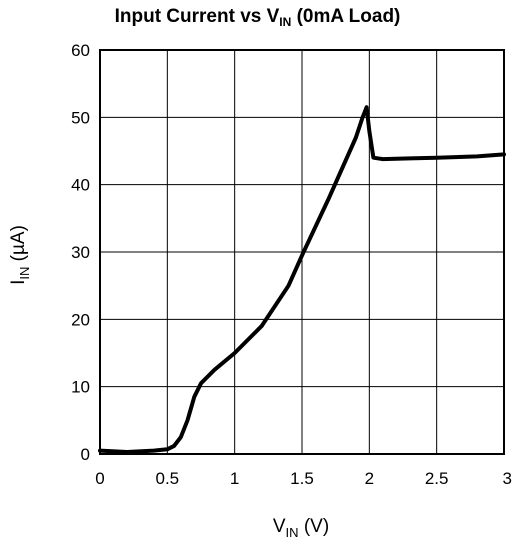 The width and height of the screenshot is (515, 547). Describe the element at coordinates (80, 387) in the screenshot. I see `y-tick-label: 10` at that location.